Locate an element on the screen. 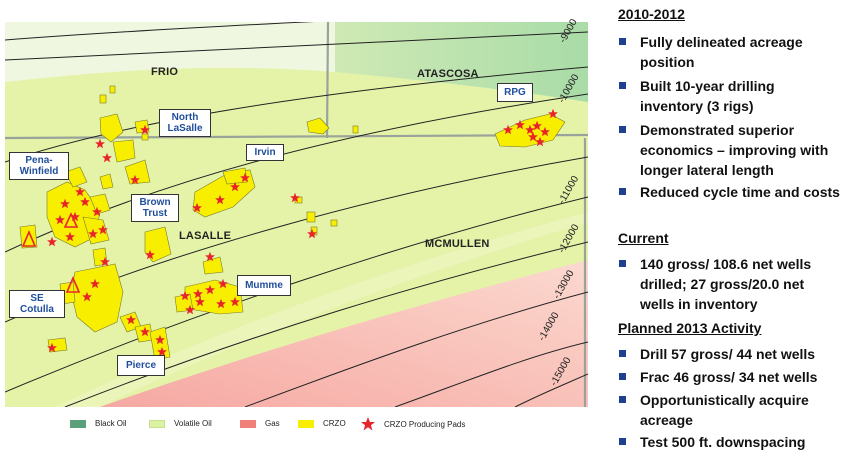 The width and height of the screenshot is (844, 462). callout-mumme: Mumme is located at coordinates (264, 285).